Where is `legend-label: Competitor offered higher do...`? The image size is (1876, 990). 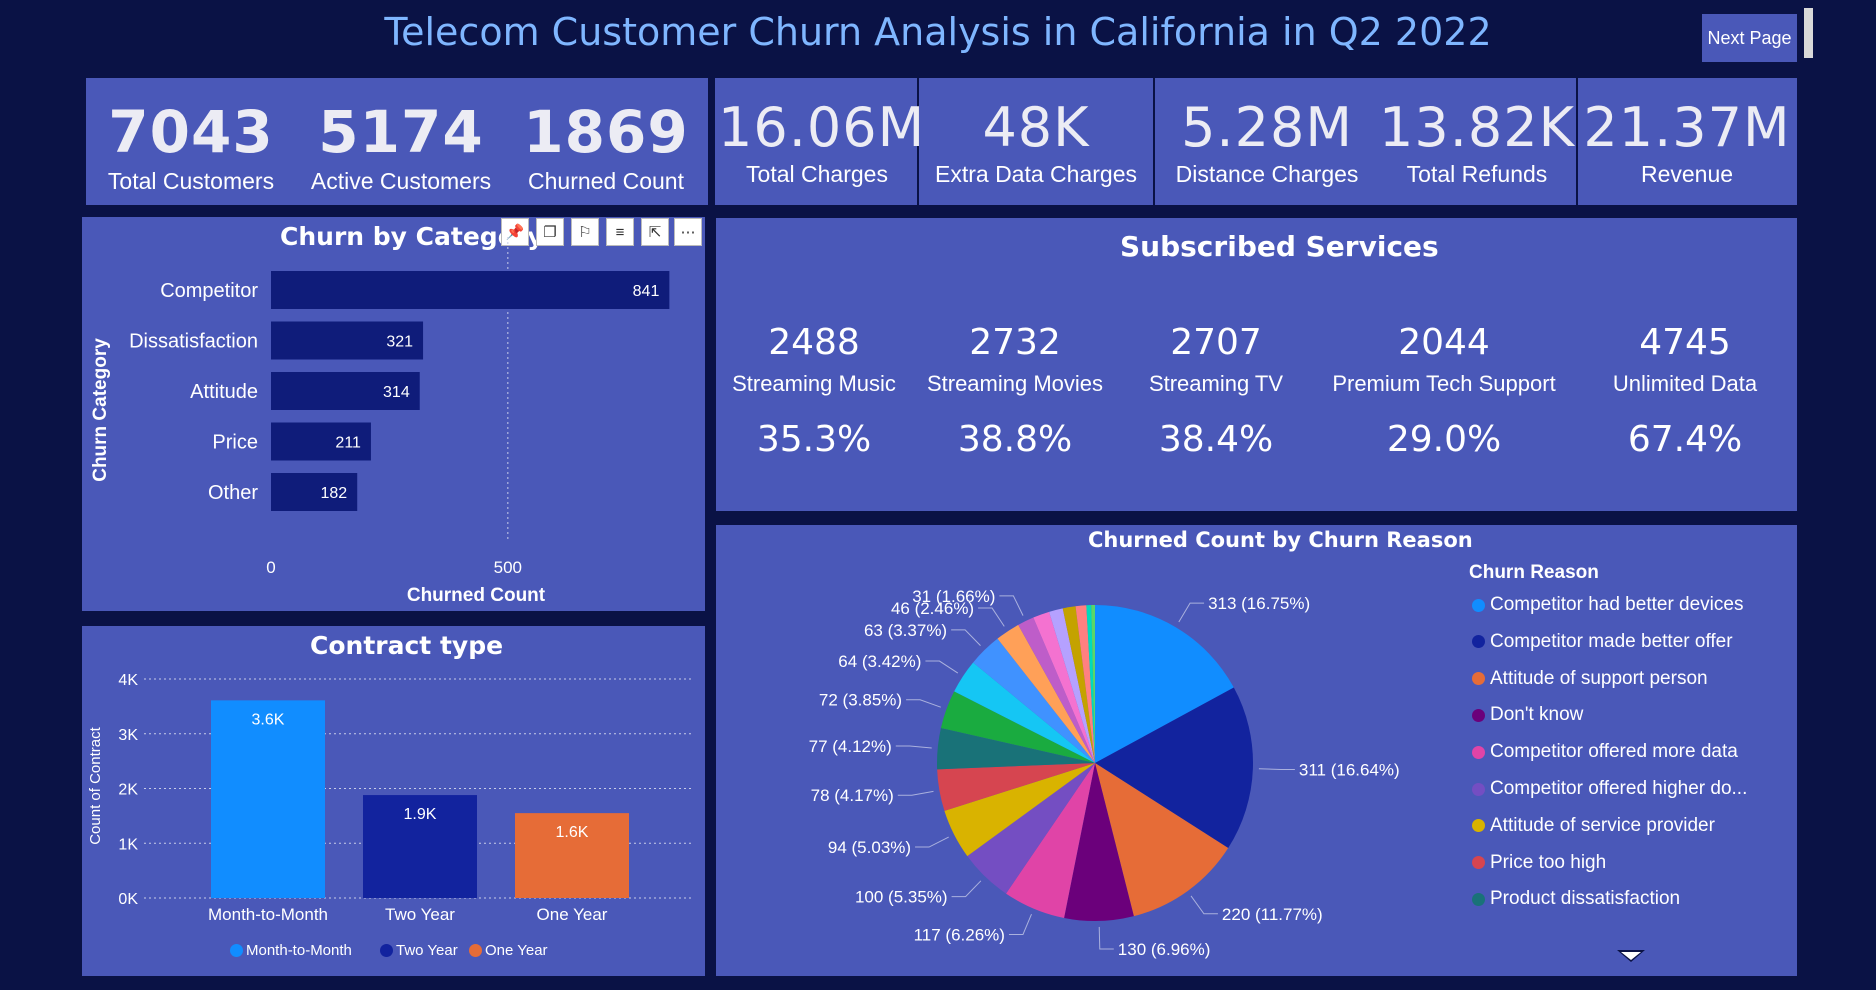
legend-label: Competitor offered higher do... is located at coordinates (1619, 788).